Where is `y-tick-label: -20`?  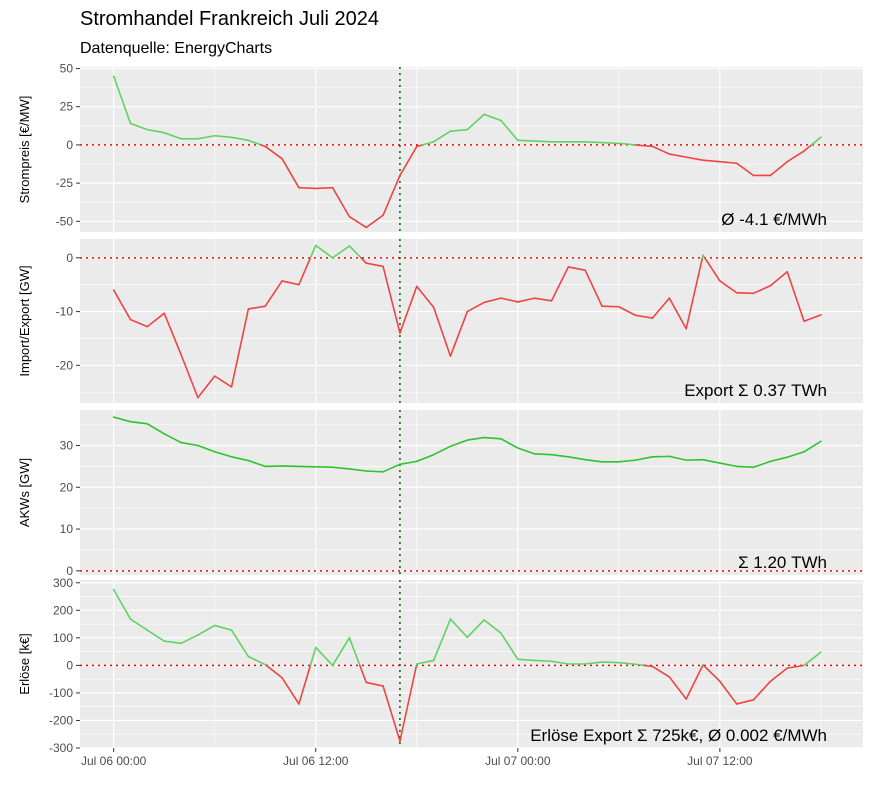
y-tick-label: -20 is located at coordinates (65, 365).